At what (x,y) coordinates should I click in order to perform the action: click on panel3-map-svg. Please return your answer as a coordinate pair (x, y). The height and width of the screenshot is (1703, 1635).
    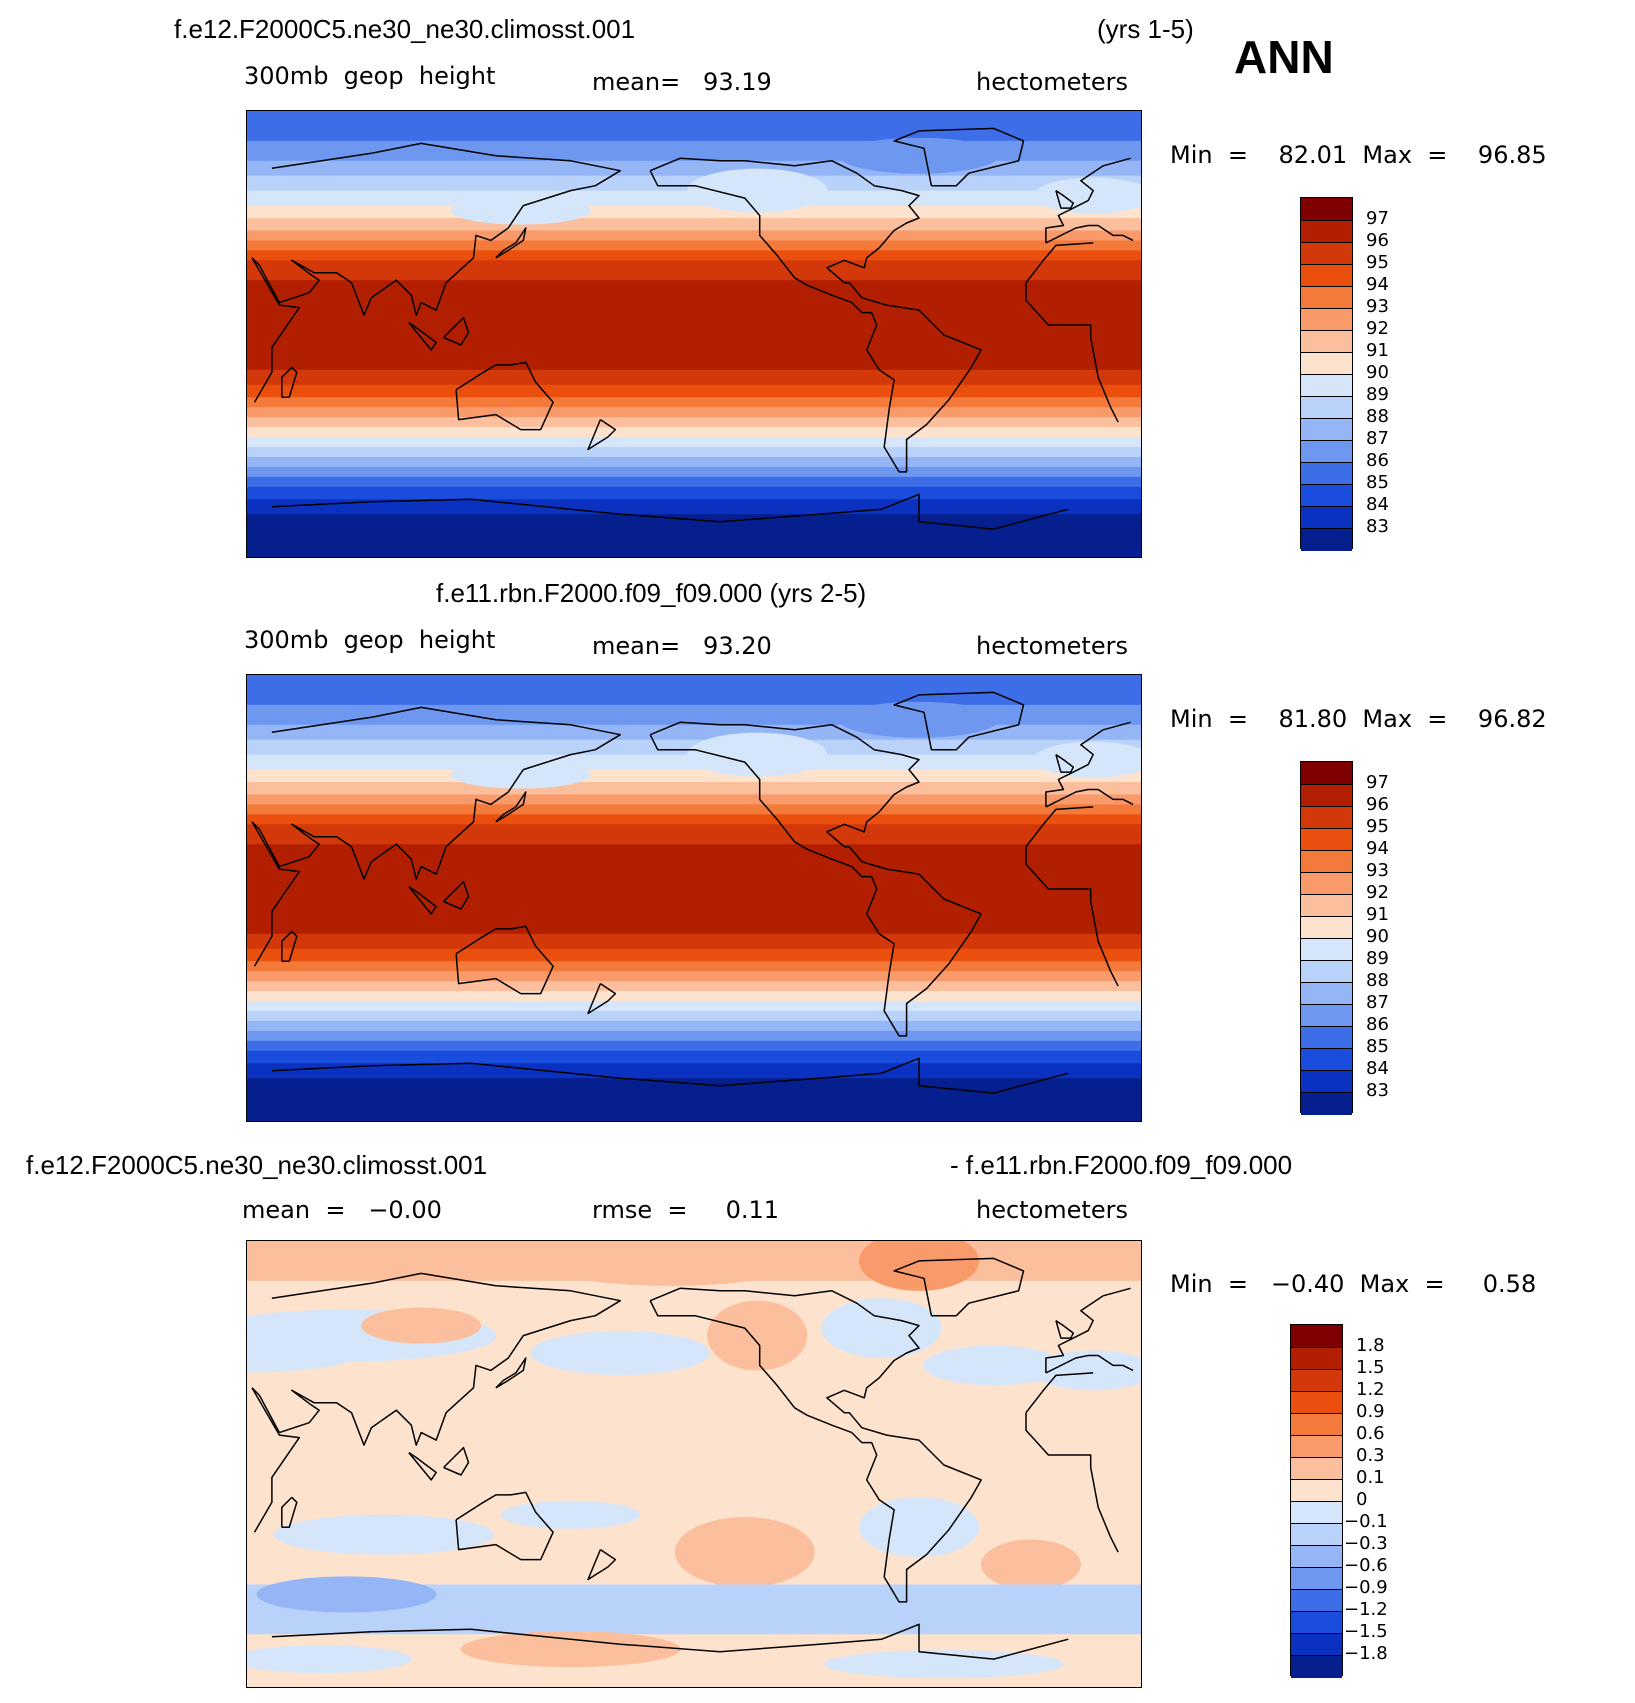
    Looking at the image, I should click on (694, 1464).